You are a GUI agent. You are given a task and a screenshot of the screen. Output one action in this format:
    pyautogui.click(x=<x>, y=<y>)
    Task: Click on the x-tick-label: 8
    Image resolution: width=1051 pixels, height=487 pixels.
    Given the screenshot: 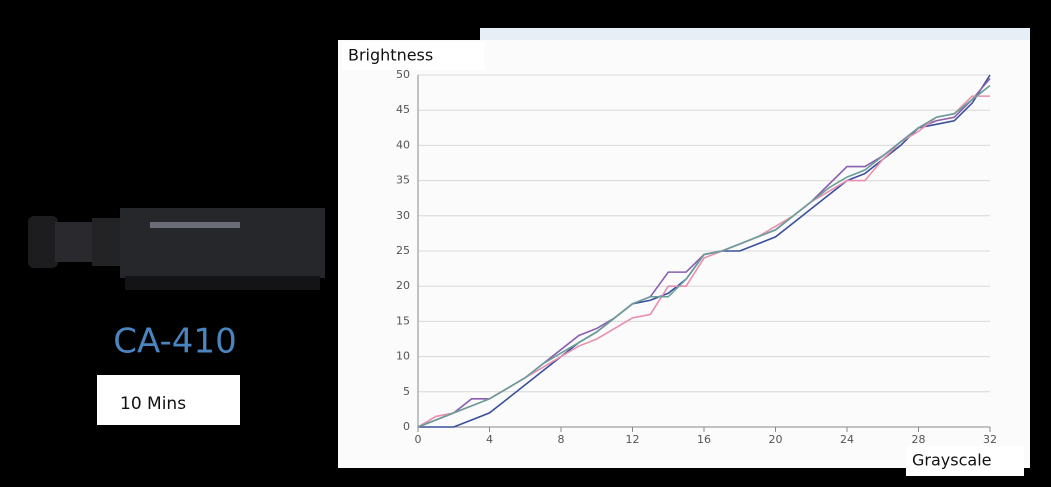 What is the action you would take?
    pyautogui.click(x=561, y=439)
    